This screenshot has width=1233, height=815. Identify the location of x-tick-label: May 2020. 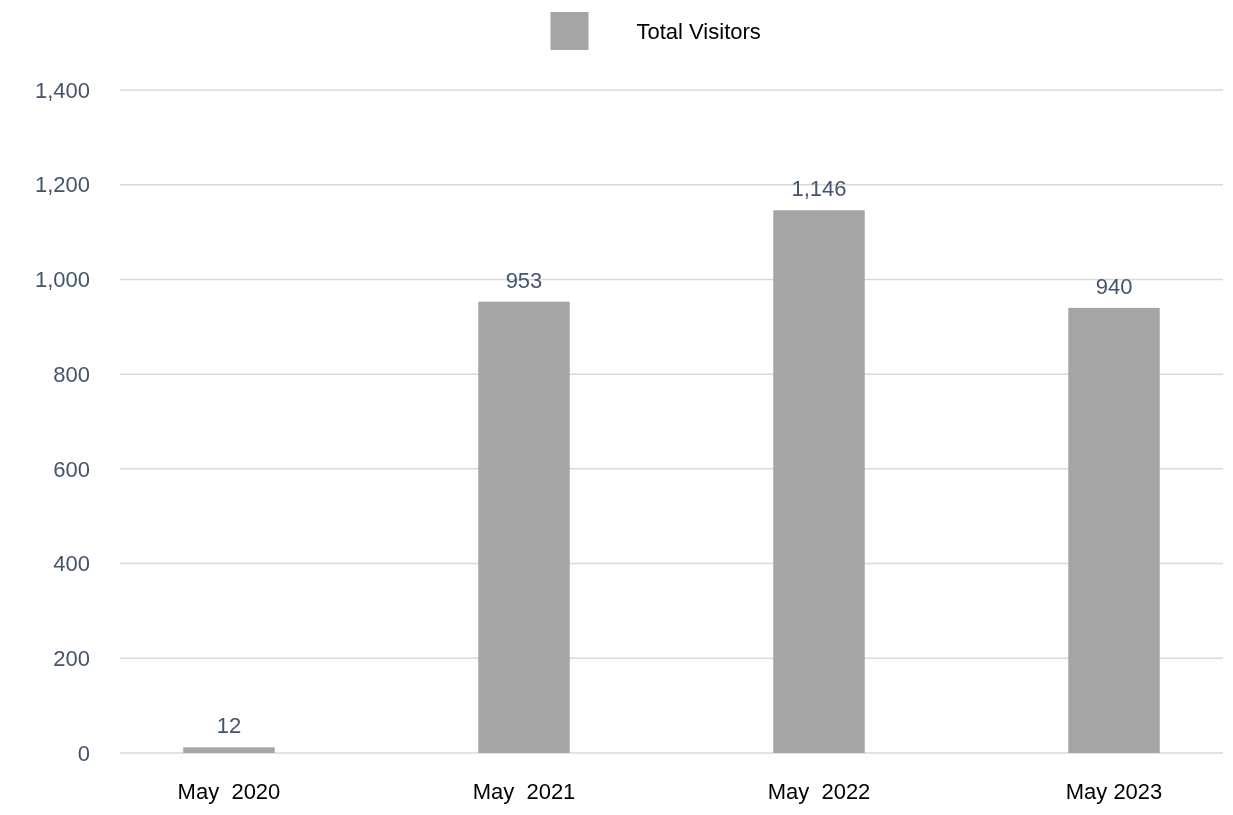
(229, 791).